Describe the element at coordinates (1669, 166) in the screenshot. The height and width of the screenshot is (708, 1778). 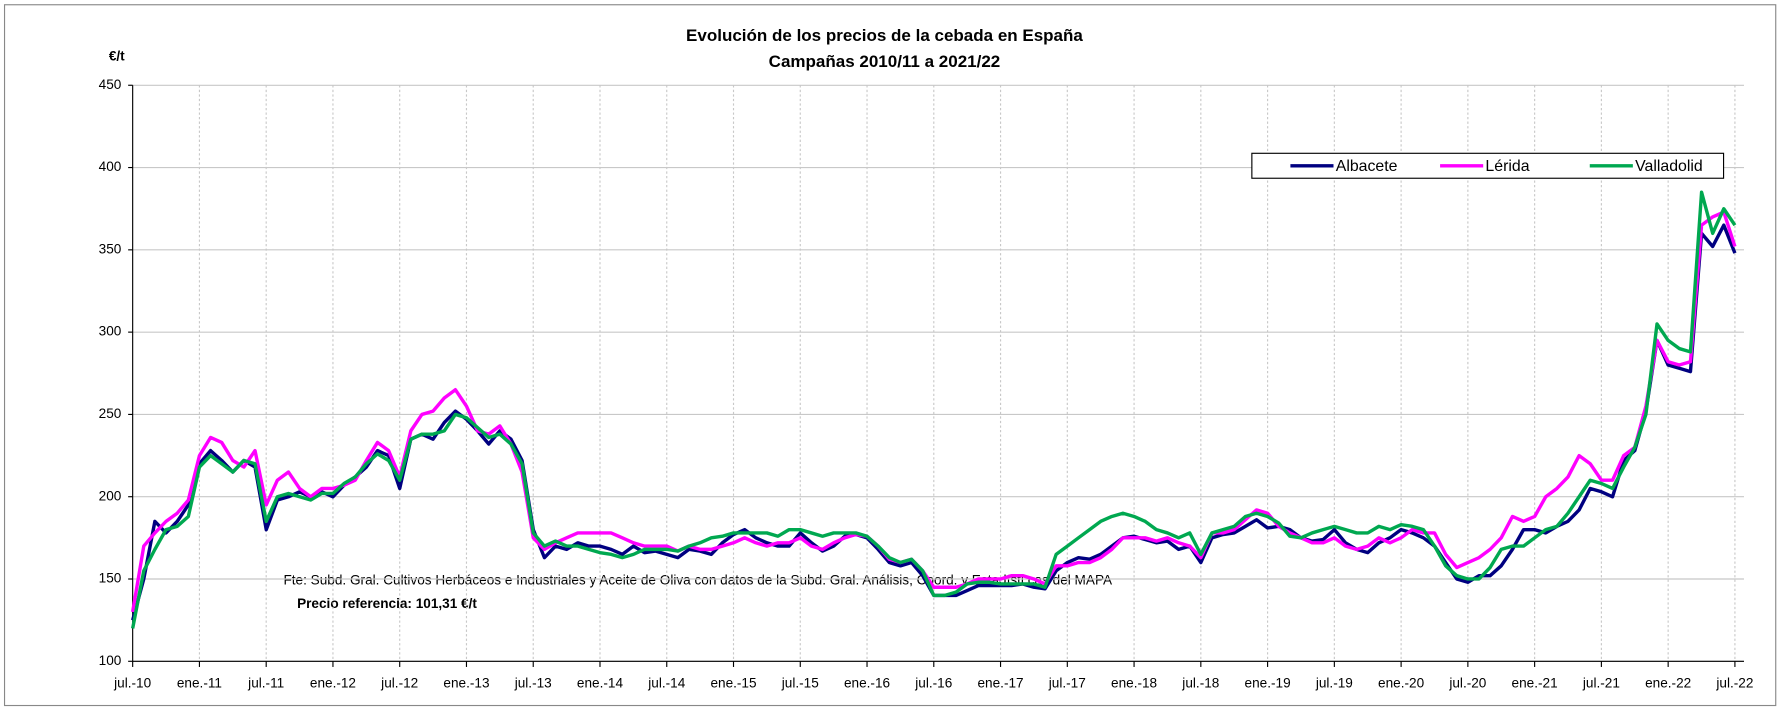
I see `legend-label: Valladolid` at that location.